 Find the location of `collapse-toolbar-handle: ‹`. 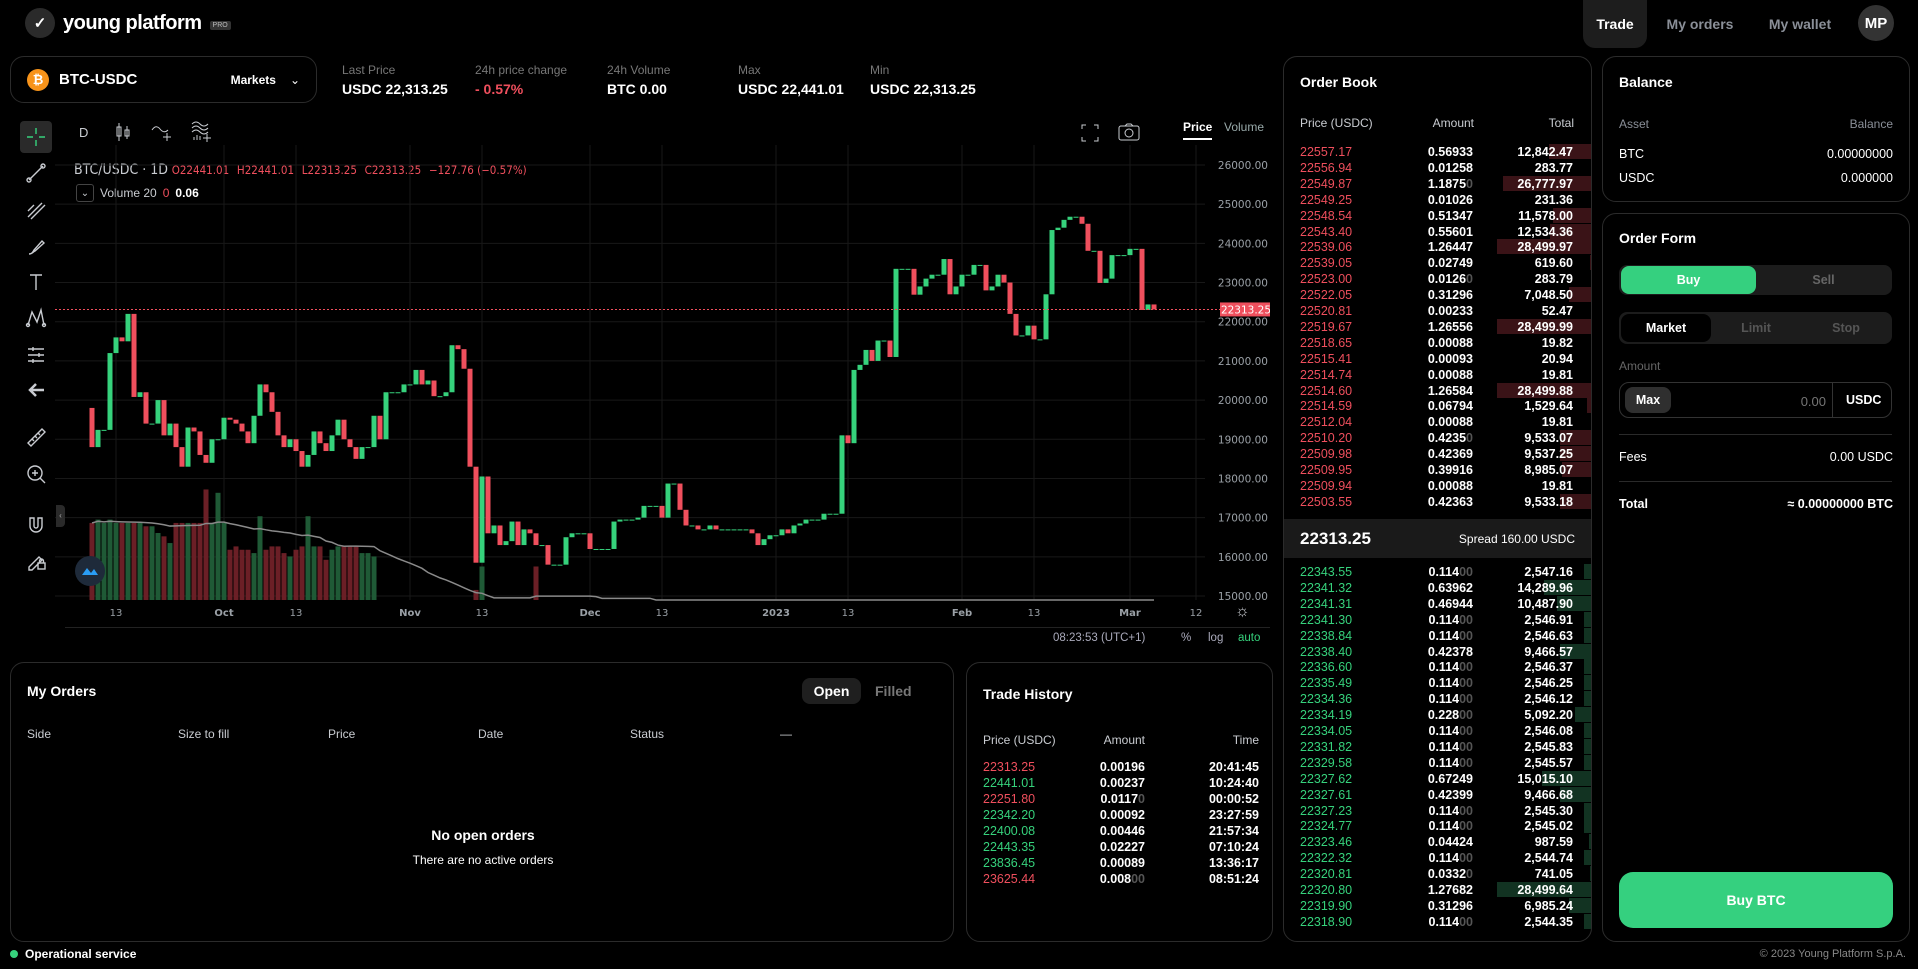

collapse-toolbar-handle: ‹ is located at coordinates (60, 516).